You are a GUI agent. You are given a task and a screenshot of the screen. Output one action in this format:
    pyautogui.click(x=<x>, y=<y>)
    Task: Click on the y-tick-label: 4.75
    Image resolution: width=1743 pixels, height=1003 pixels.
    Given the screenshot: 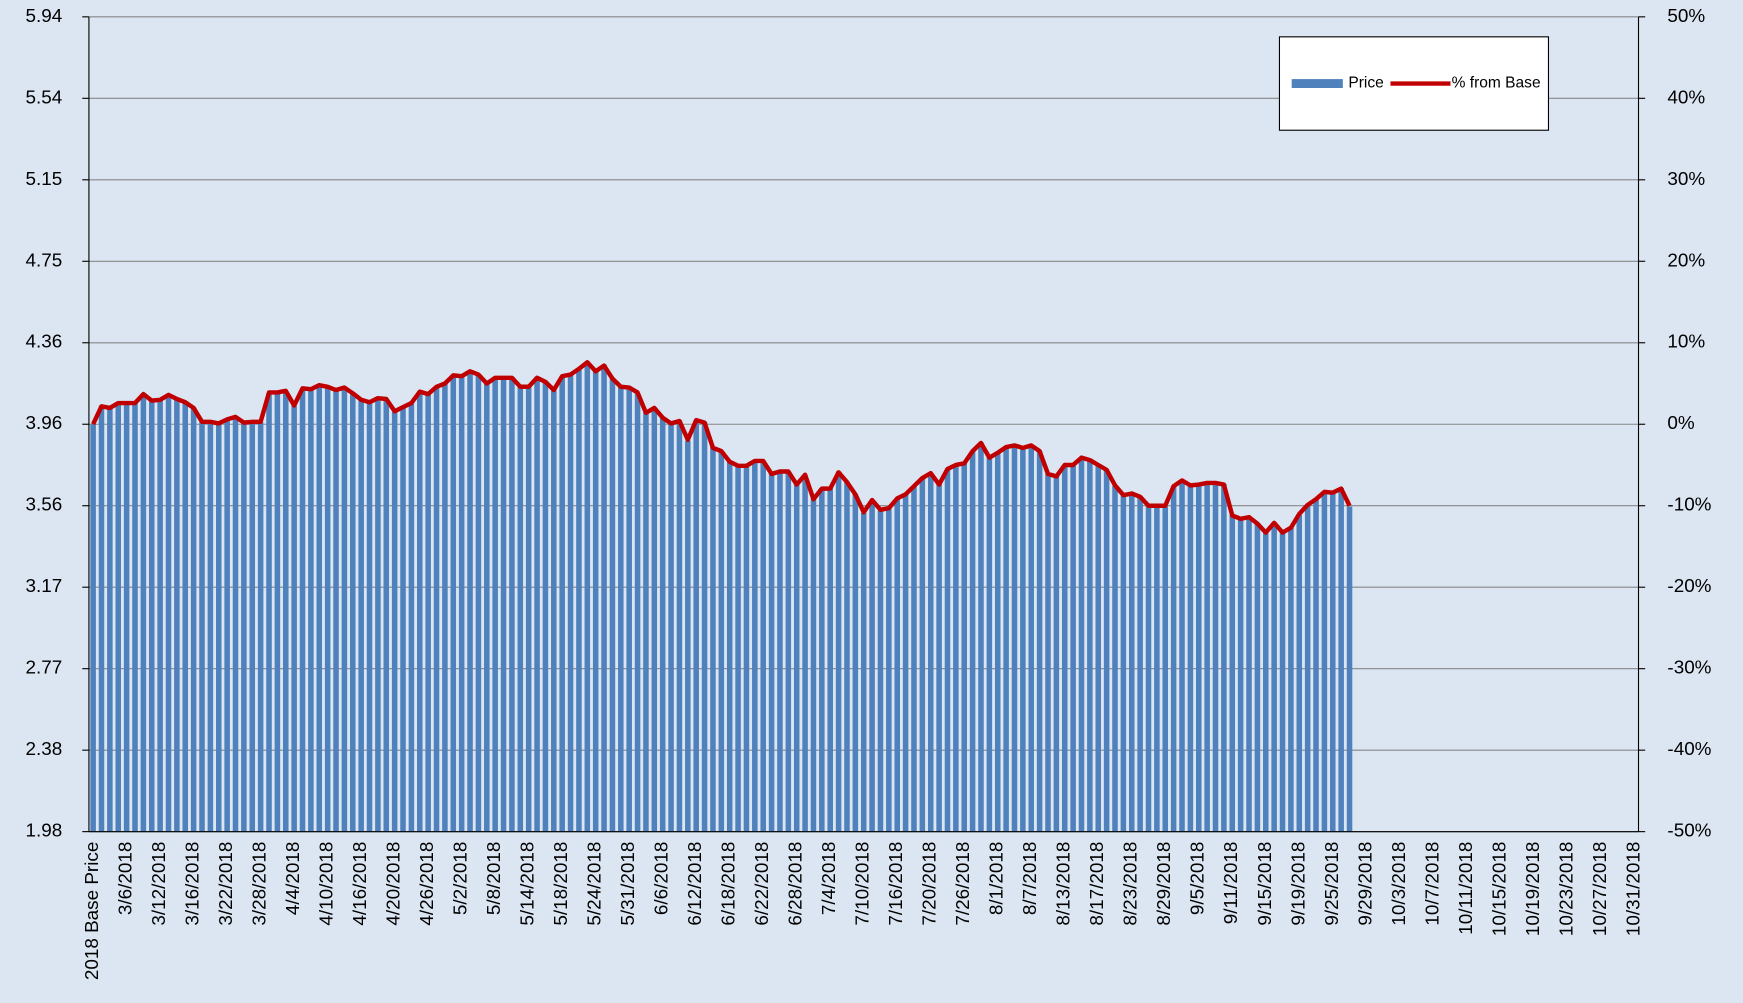 What is the action you would take?
    pyautogui.click(x=44, y=260)
    